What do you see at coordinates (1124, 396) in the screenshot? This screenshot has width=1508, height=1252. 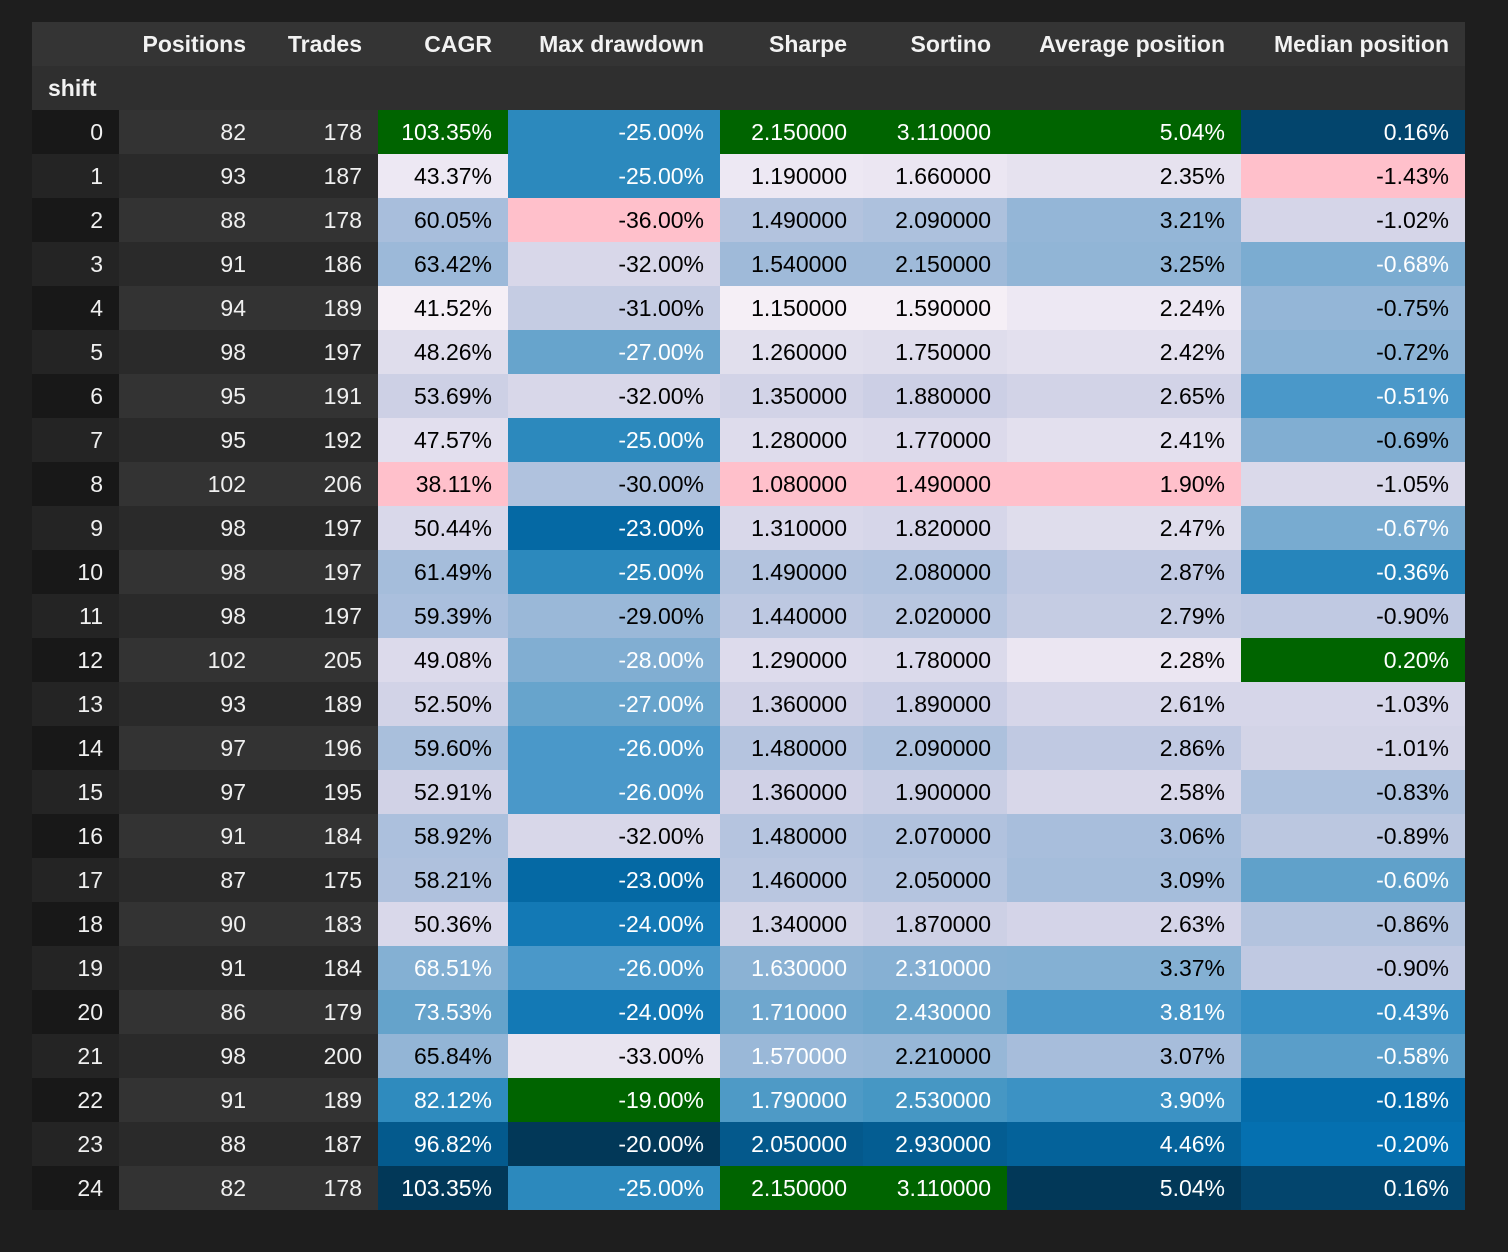 I see `cell-average-position: 2.65%` at bounding box center [1124, 396].